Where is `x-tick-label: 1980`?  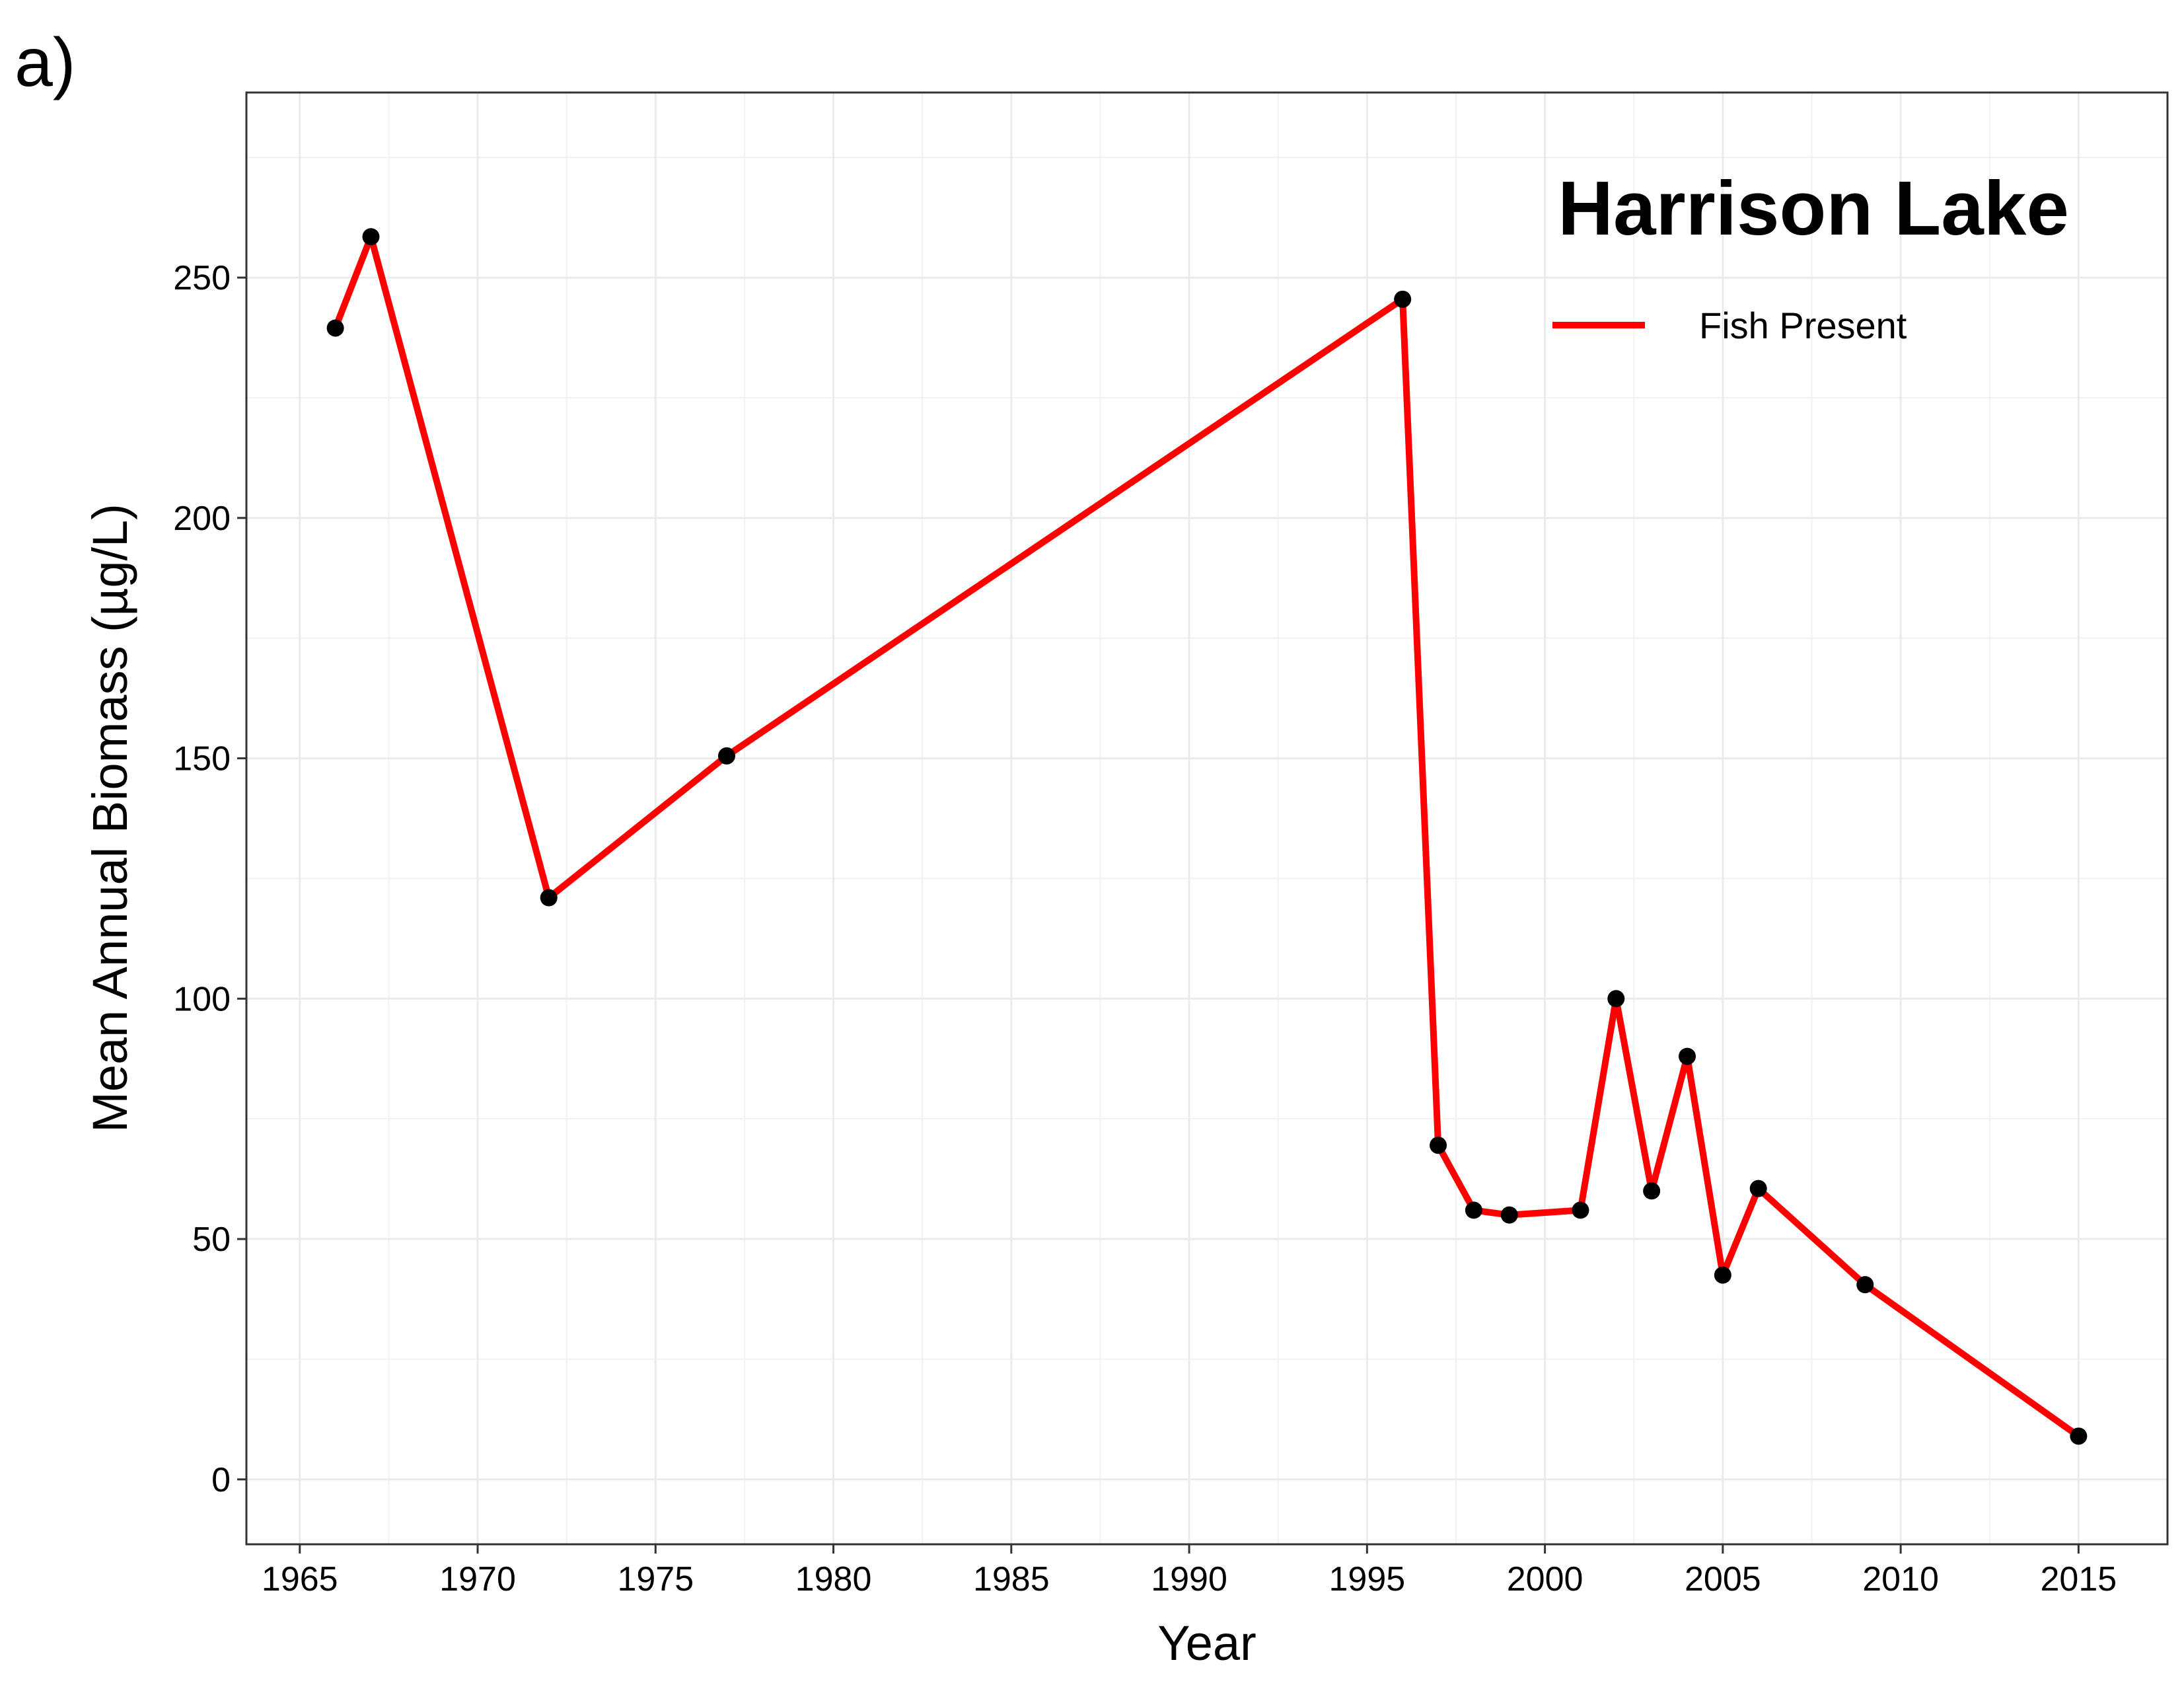 x-tick-label: 1980 is located at coordinates (833, 1579).